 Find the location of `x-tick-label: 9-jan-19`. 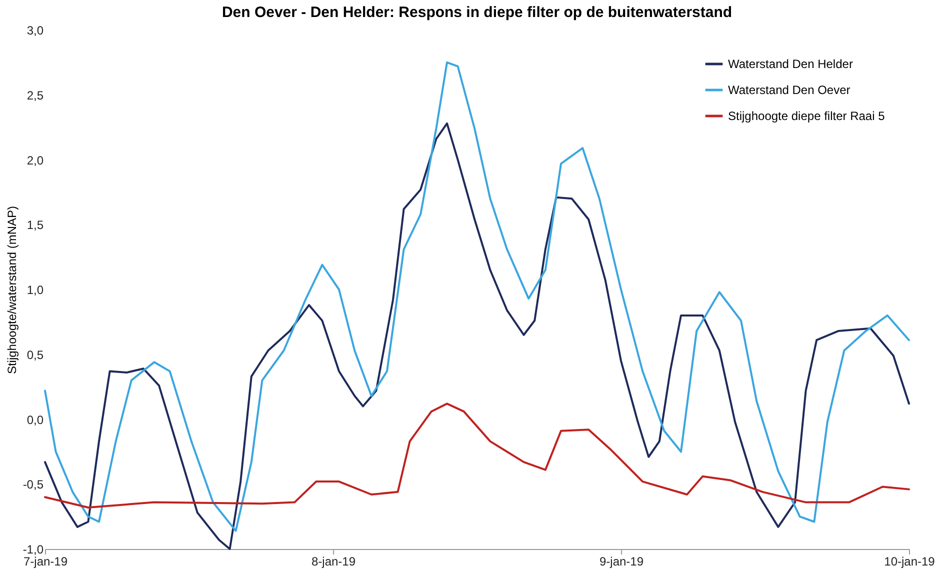

x-tick-label: 9-jan-19 is located at coordinates (621, 561).